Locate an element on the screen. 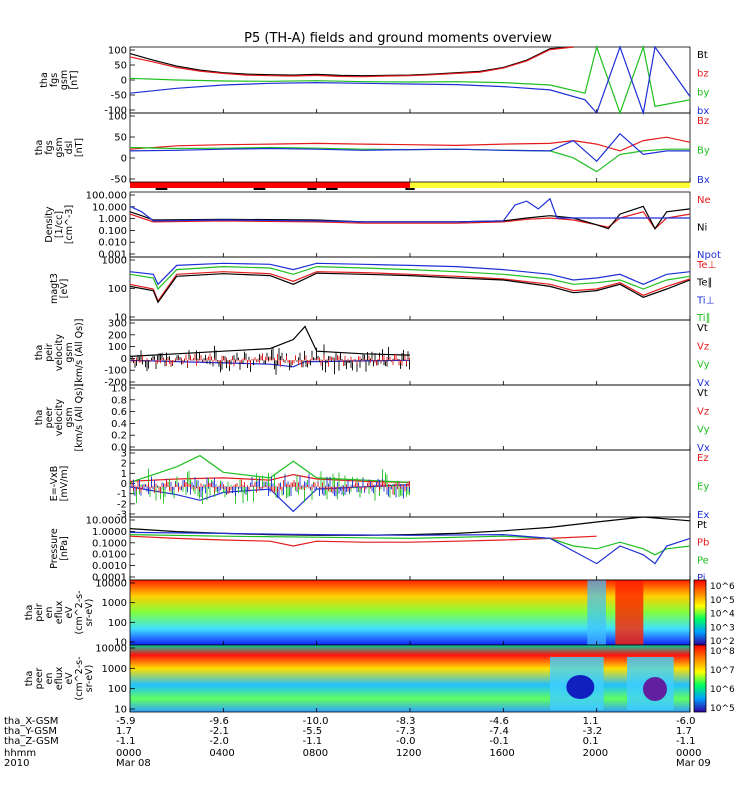 This screenshot has width=750, height=800. time-row-value: 0.1 is located at coordinates (591, 741).